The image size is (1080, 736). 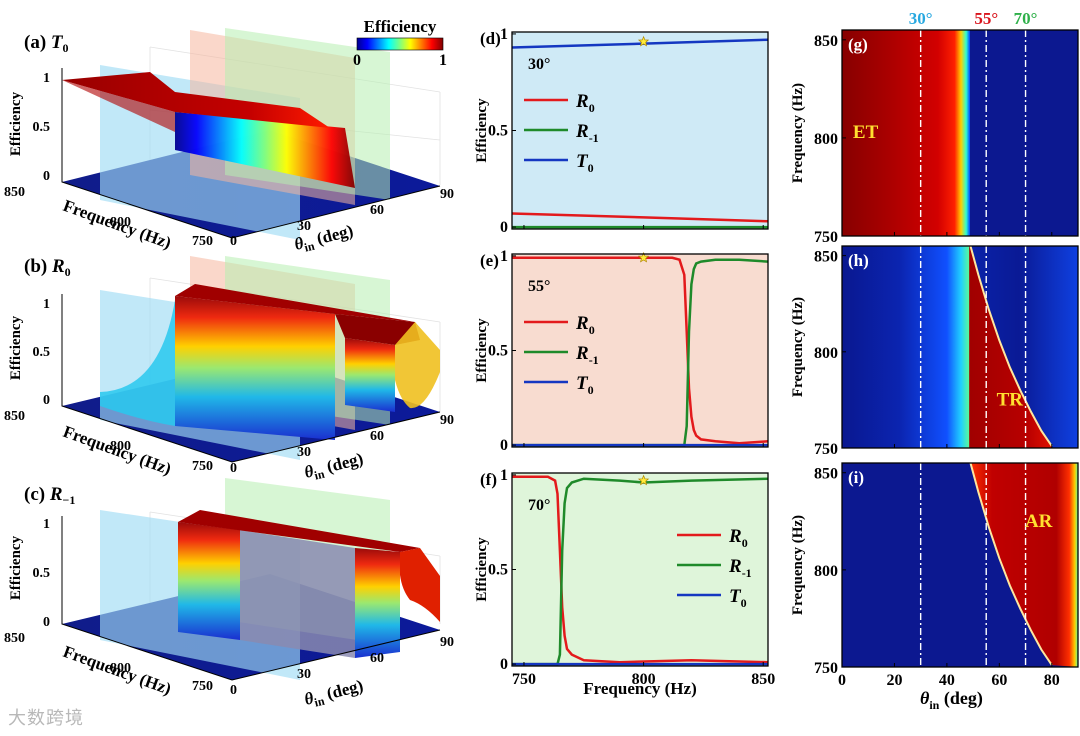 I want to click on panel-h-label: (h), so click(x=858, y=260).